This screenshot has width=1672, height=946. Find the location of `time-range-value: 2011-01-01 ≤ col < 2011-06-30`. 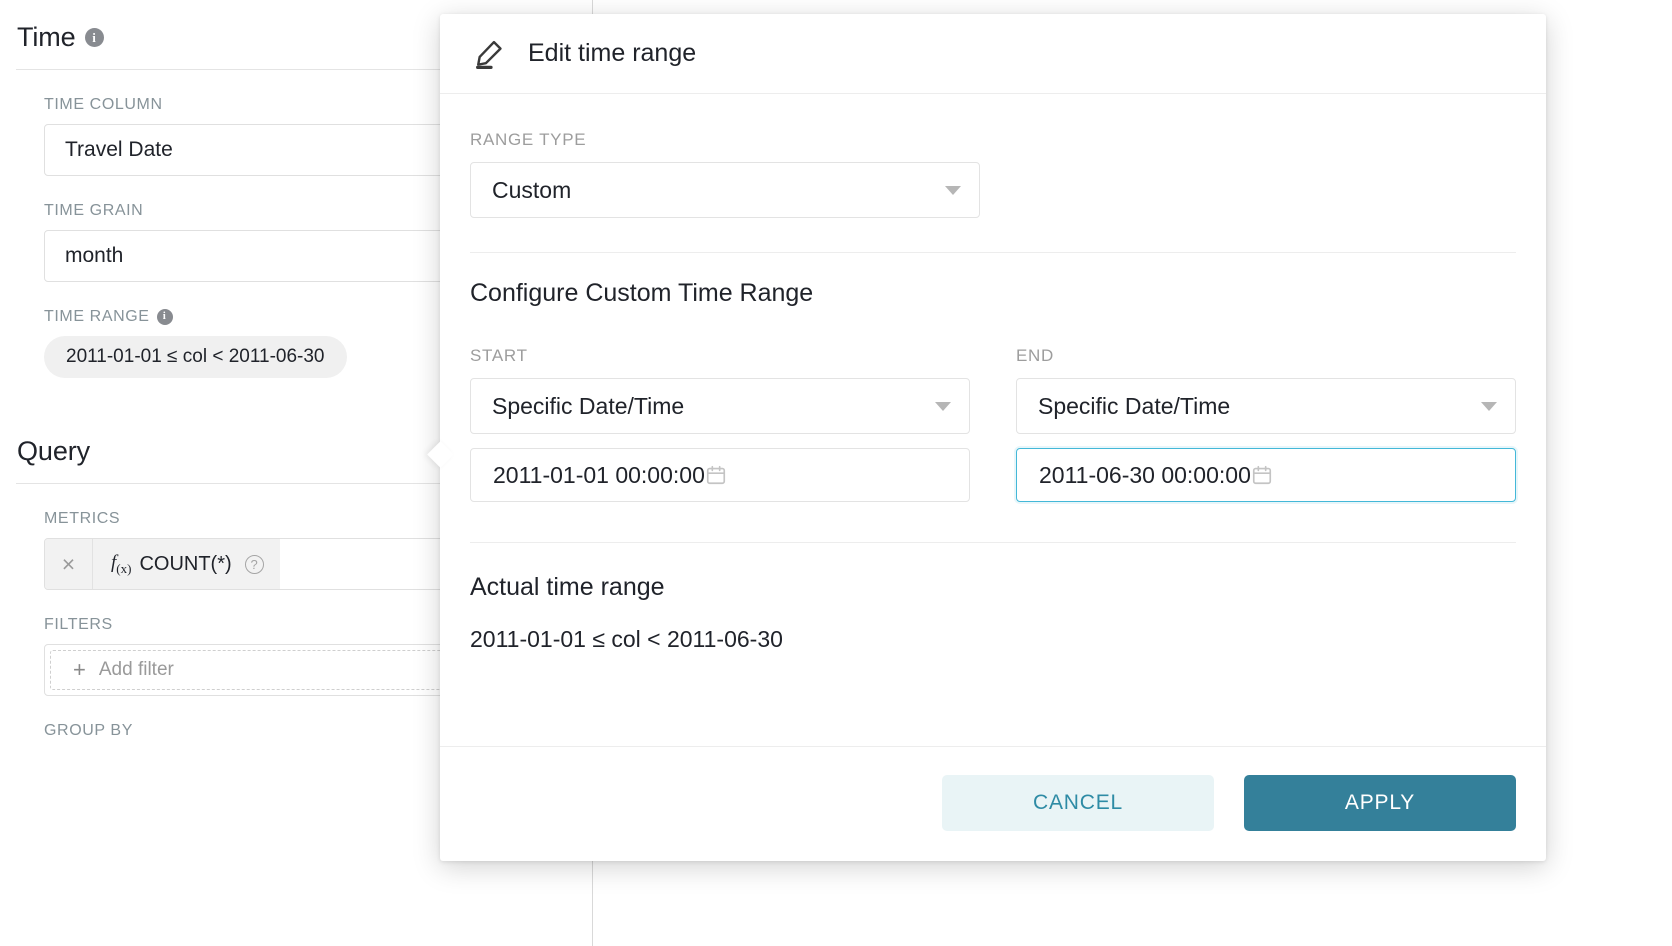

time-range-value: 2011-01-01 ≤ col < 2011-06-30 is located at coordinates (195, 356).